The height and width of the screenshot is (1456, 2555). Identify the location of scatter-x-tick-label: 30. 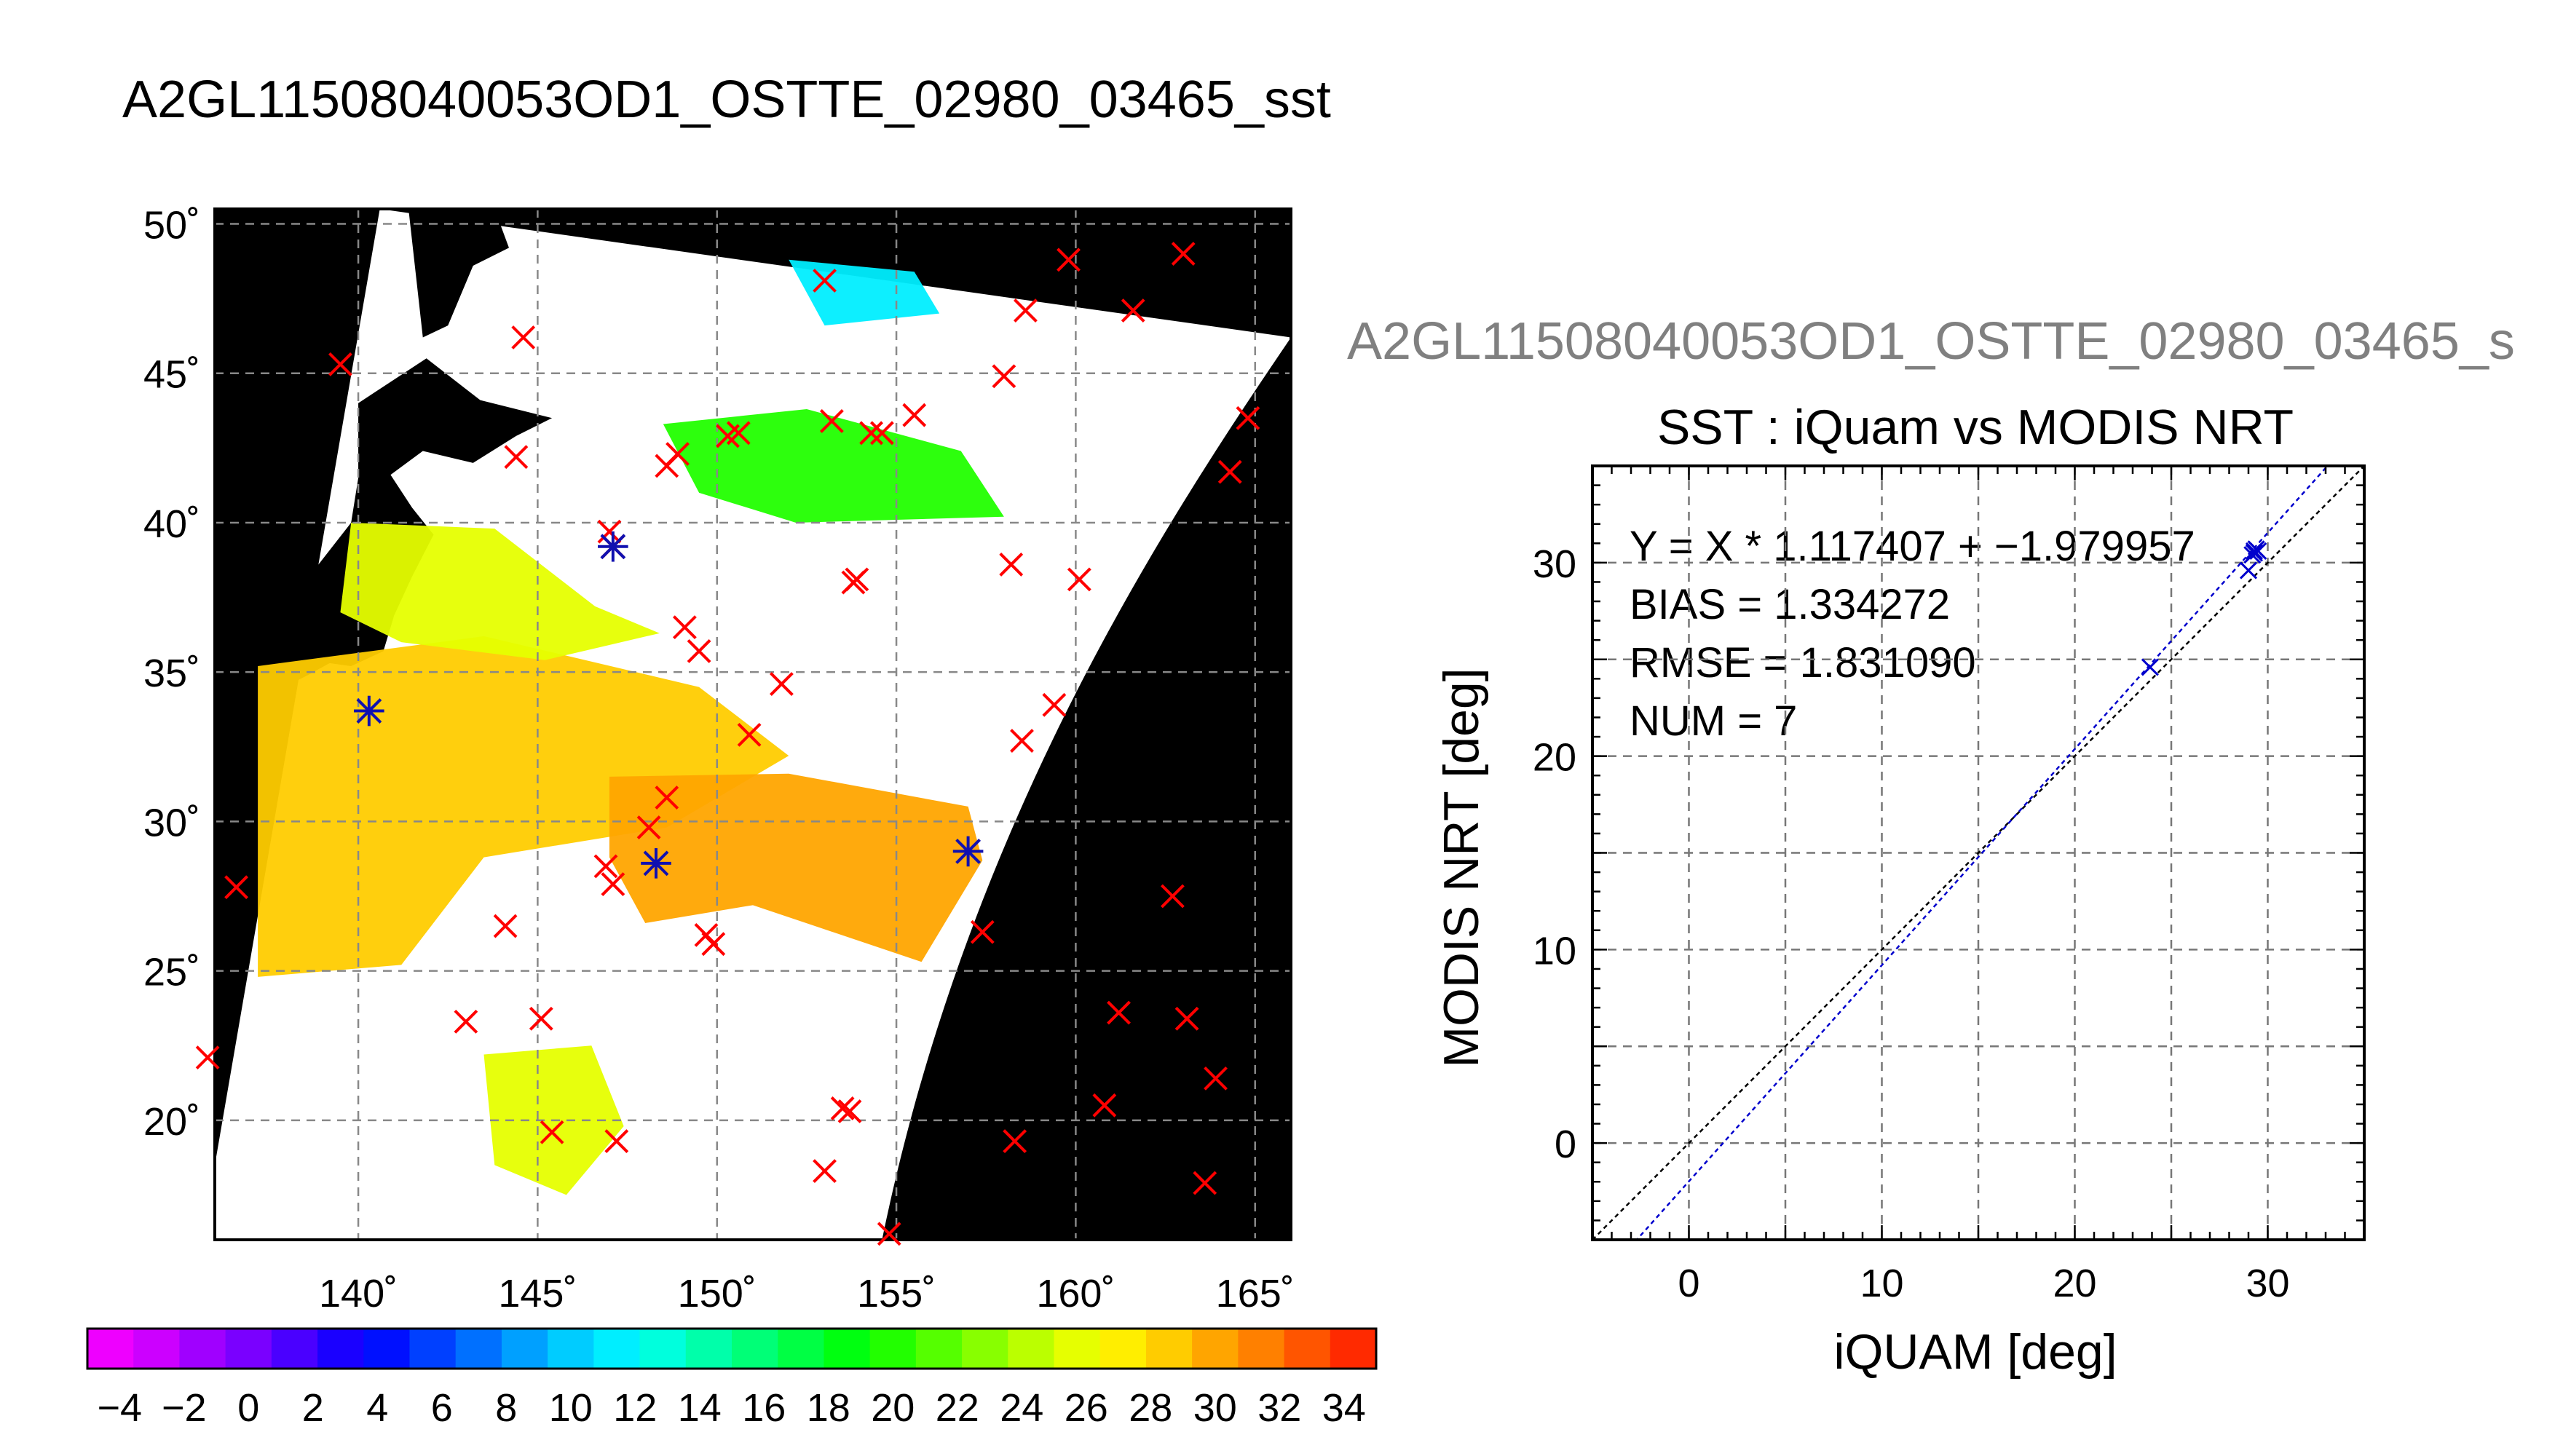
(2267, 1283).